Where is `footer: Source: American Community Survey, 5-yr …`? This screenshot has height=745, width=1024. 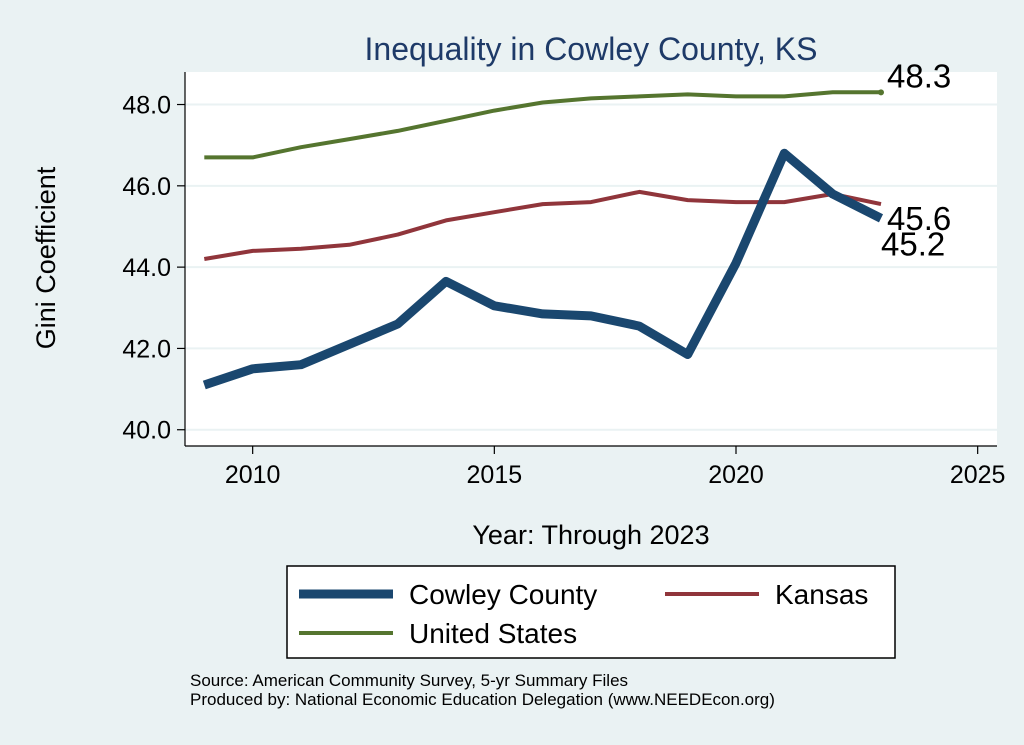
footer: Source: American Community Survey, 5-yr … is located at coordinates (482, 690).